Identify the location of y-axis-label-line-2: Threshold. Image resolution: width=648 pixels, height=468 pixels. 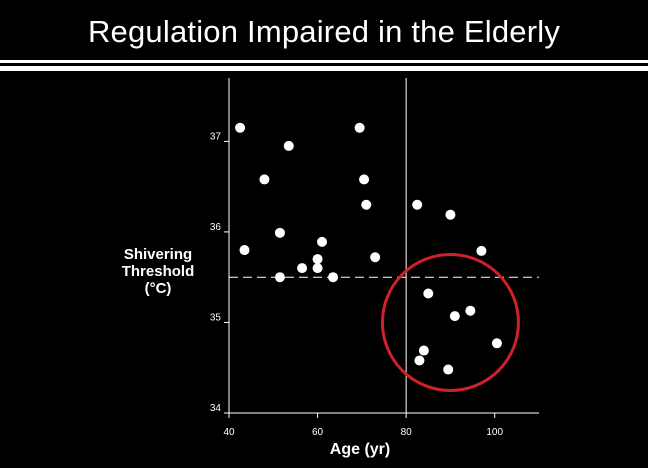
(158, 271).